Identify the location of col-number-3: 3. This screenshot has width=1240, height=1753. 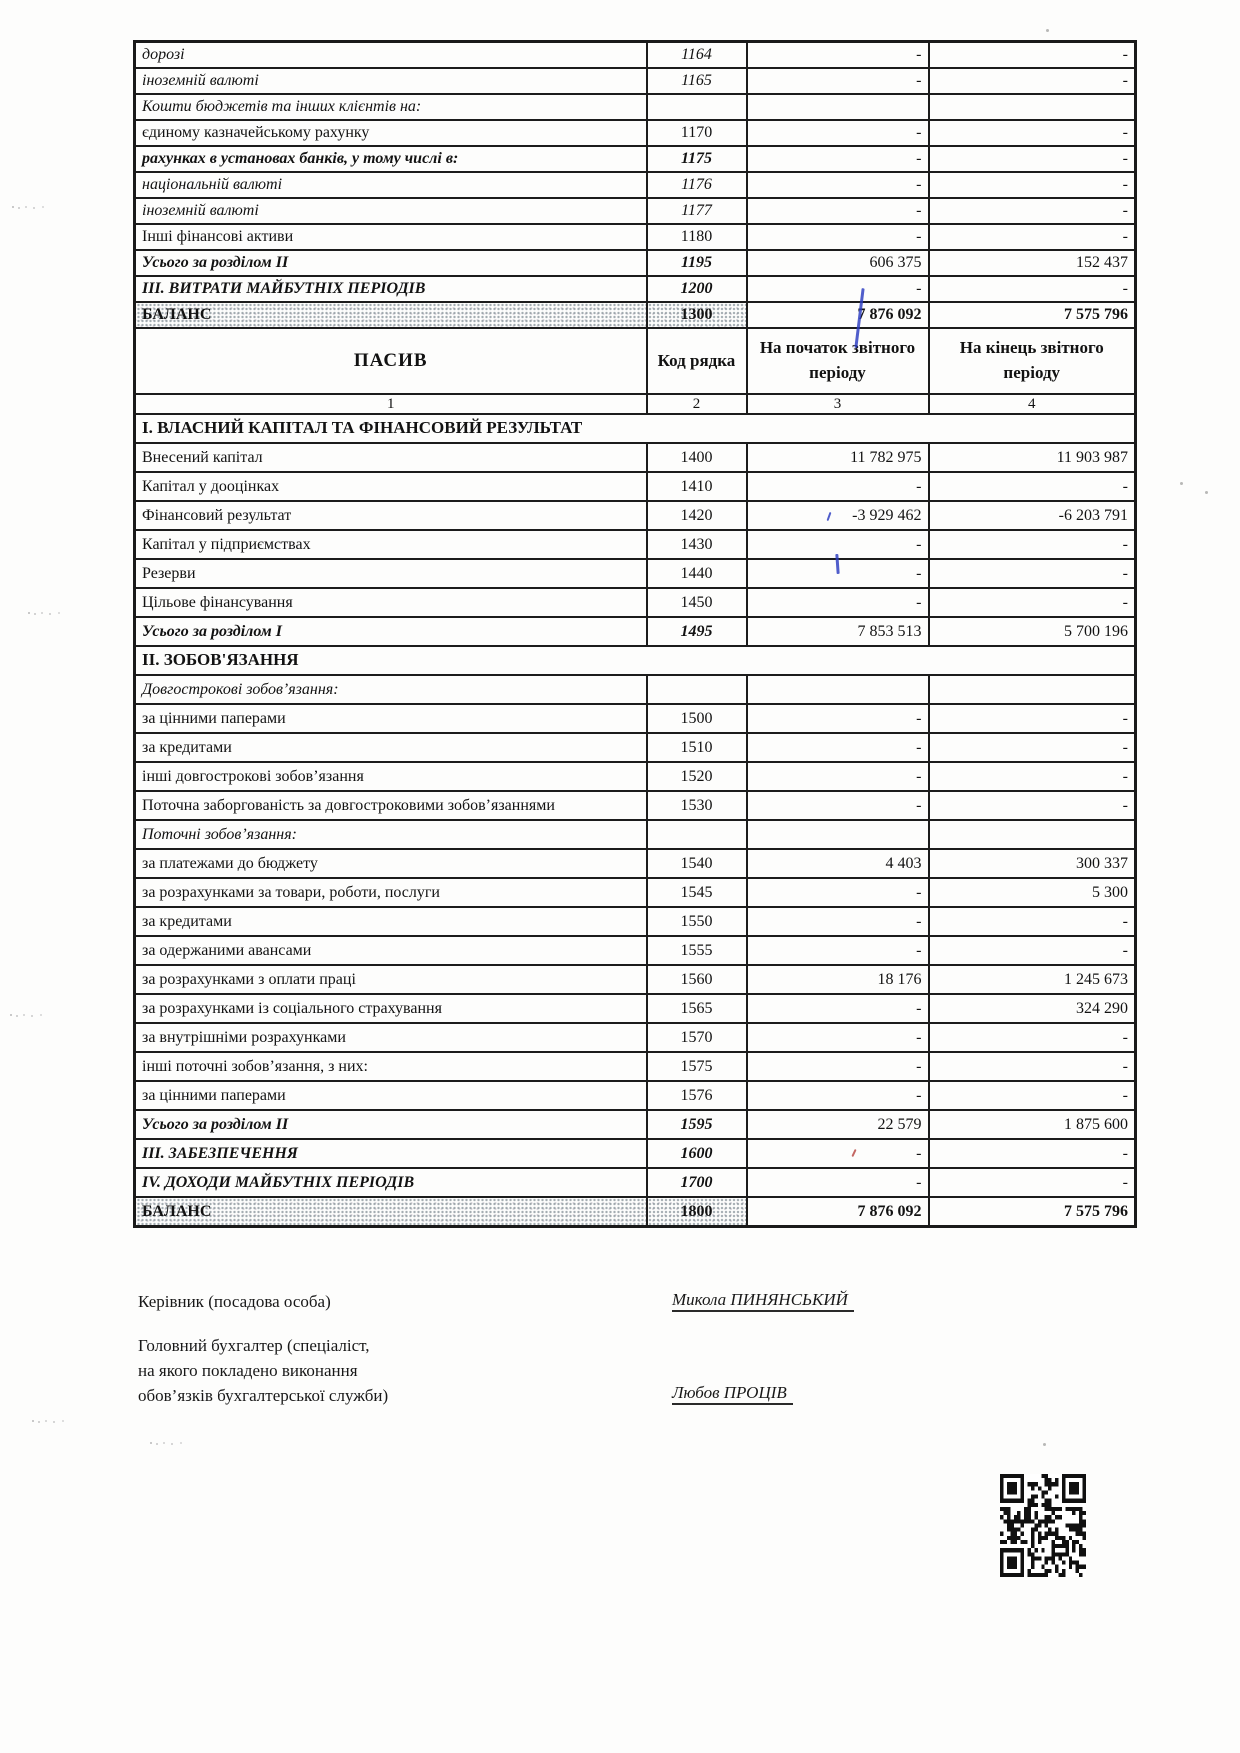
(837, 404).